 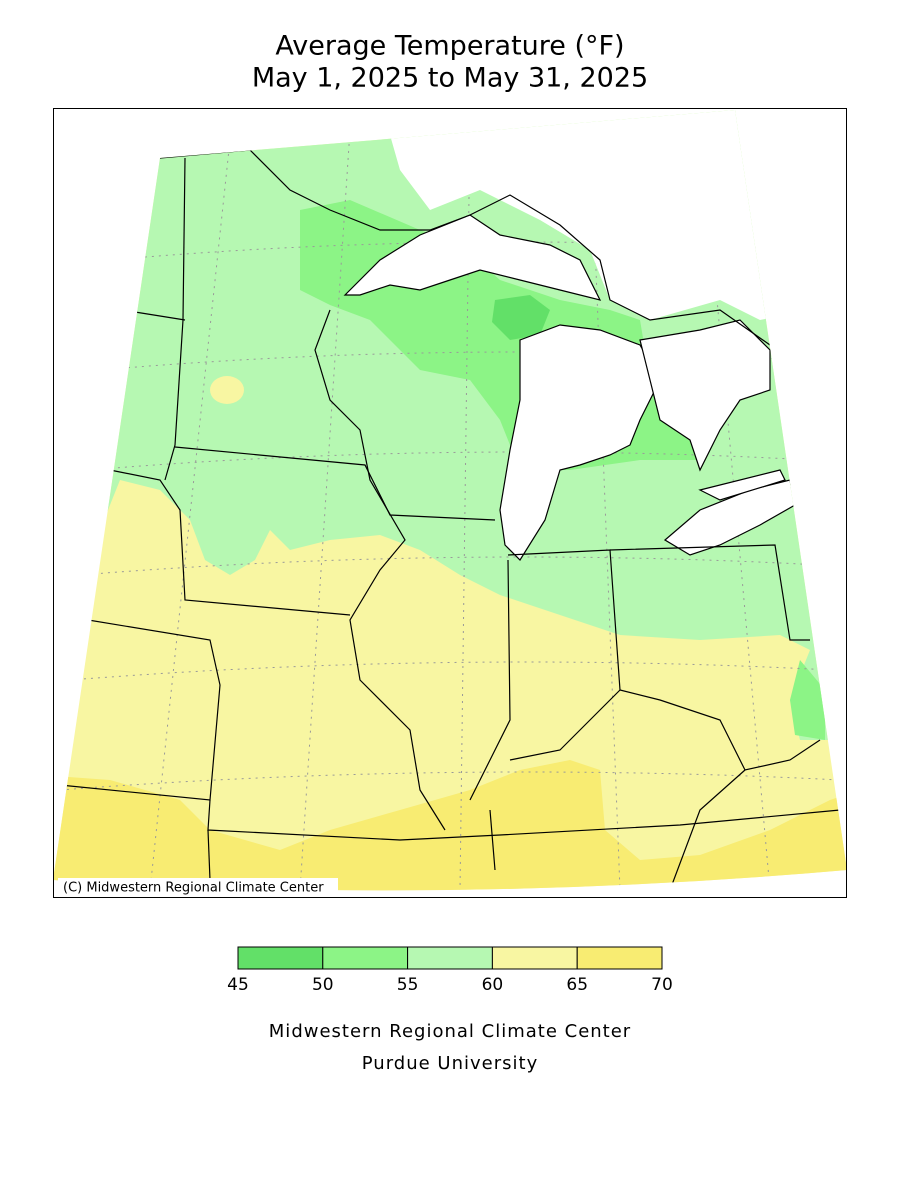 What do you see at coordinates (450, 1063) in the screenshot?
I see `footer-line: Purdue University` at bounding box center [450, 1063].